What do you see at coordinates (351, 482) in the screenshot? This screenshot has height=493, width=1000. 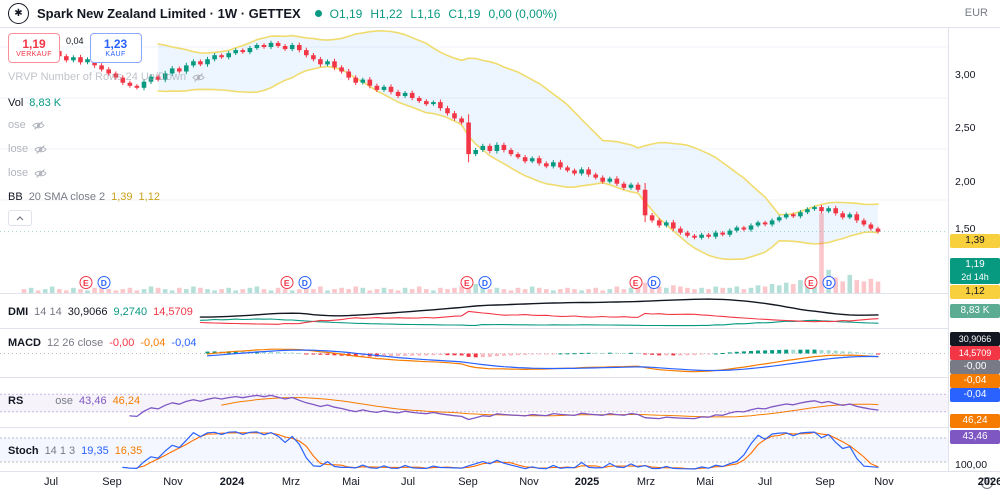 I see `time-axis-label: Mai` at bounding box center [351, 482].